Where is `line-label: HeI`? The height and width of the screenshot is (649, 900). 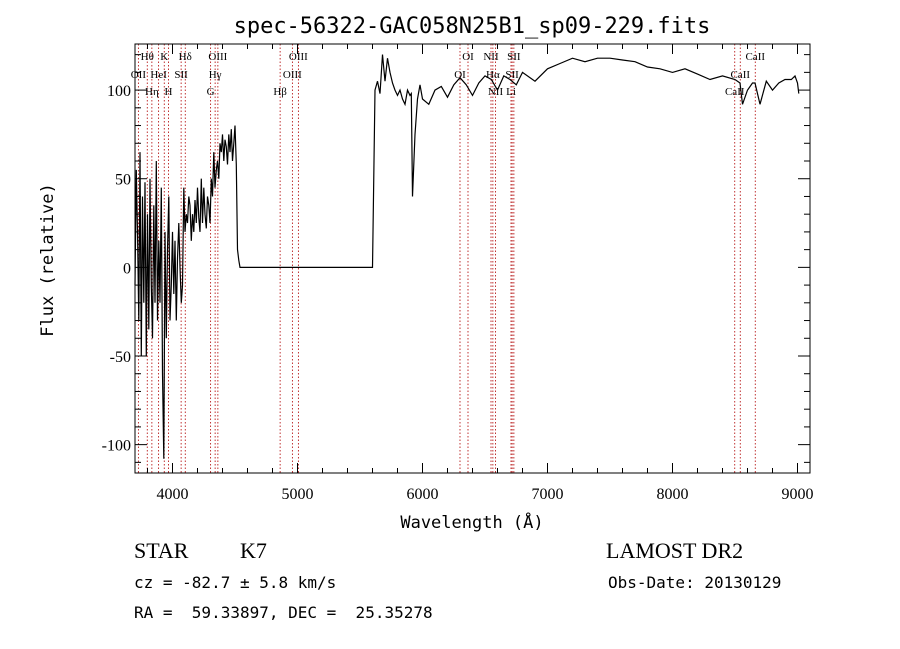
line-label: HeI is located at coordinates (158, 75).